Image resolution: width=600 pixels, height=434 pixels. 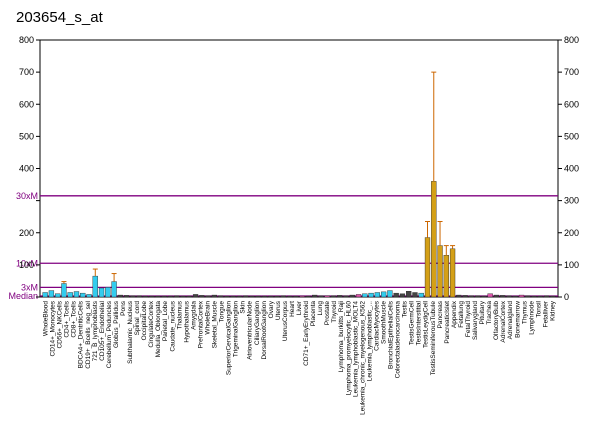 I want to click on x-tick-label: Cerebellum_Peduncles, so click(x=109, y=334).